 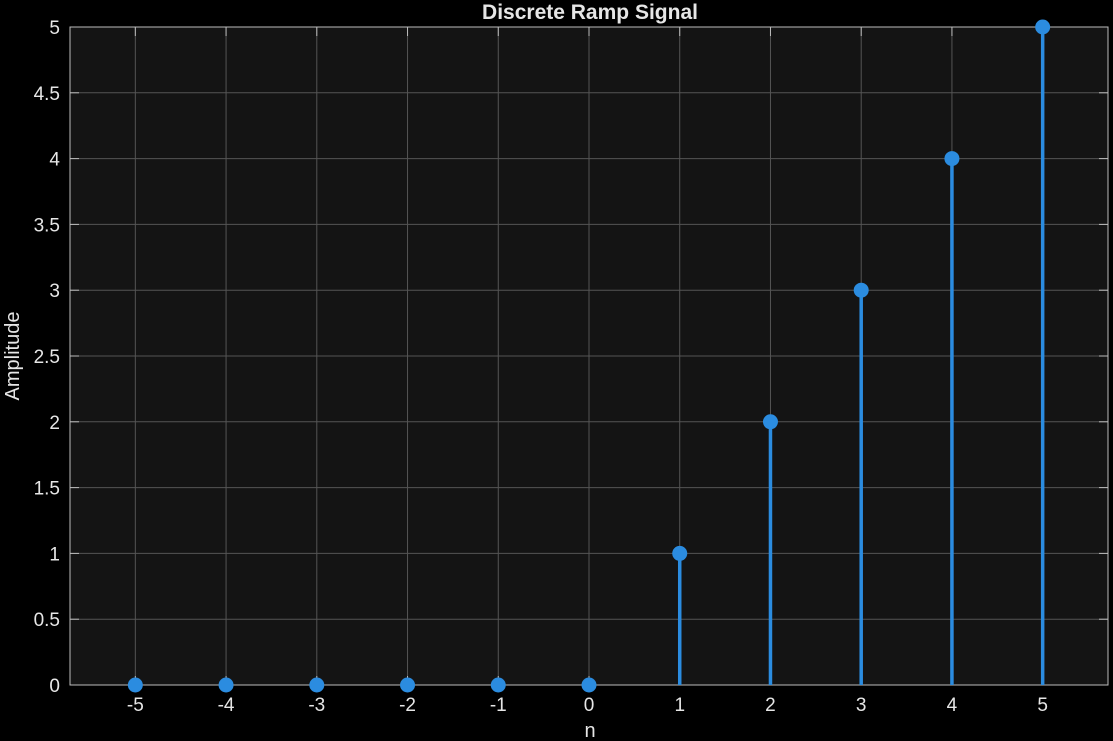 What do you see at coordinates (47, 620) in the screenshot?
I see `y-tick-label: 0.5` at bounding box center [47, 620].